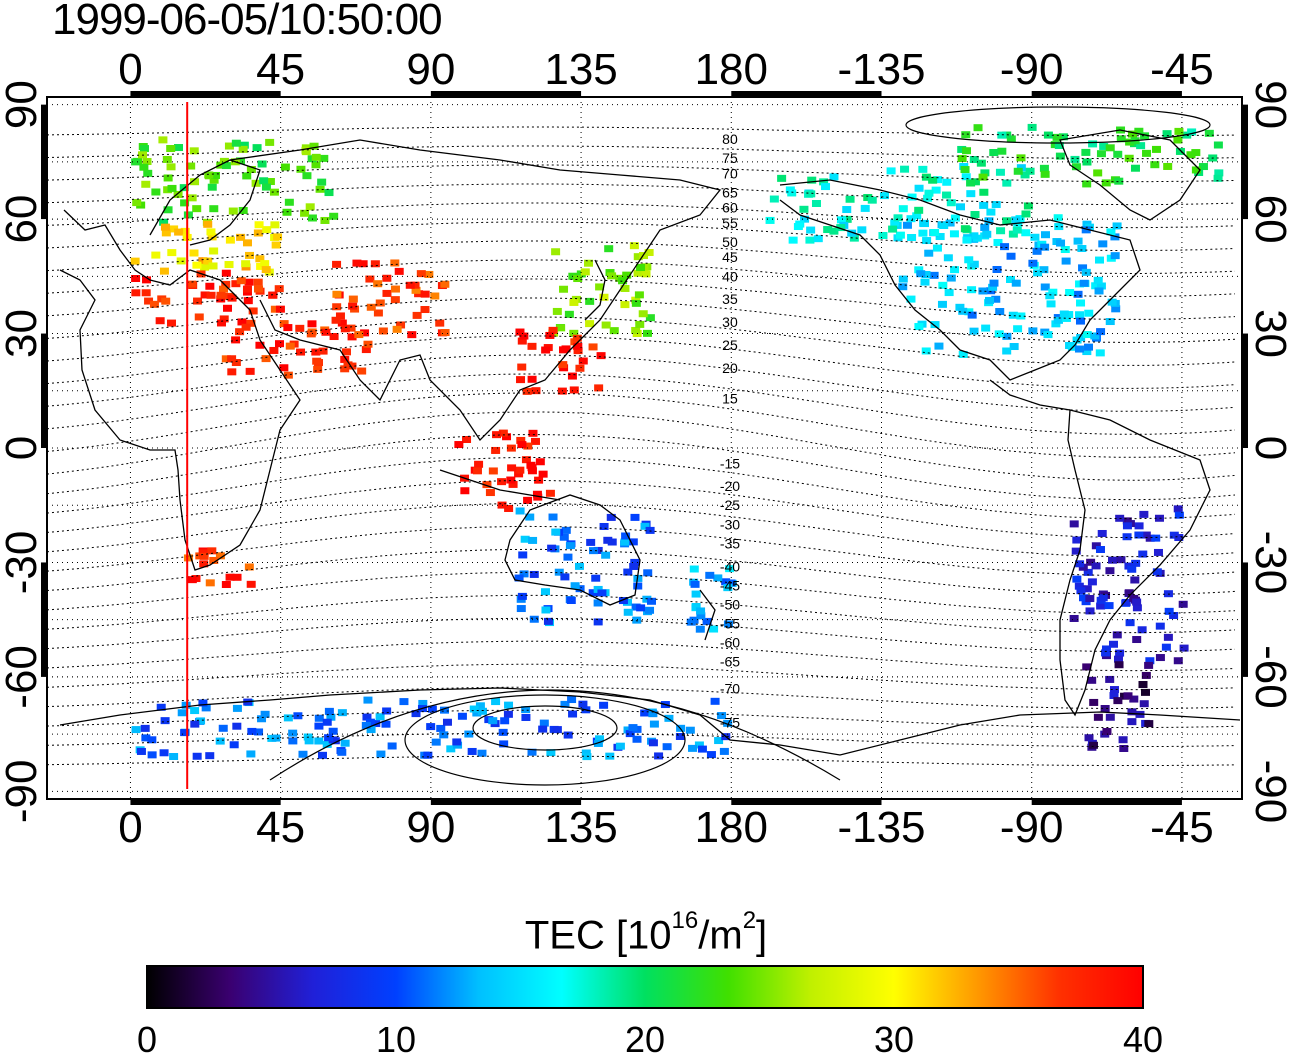 This screenshot has height=1057, width=1292. I want to click on contour-label: -40, so click(730, 566).